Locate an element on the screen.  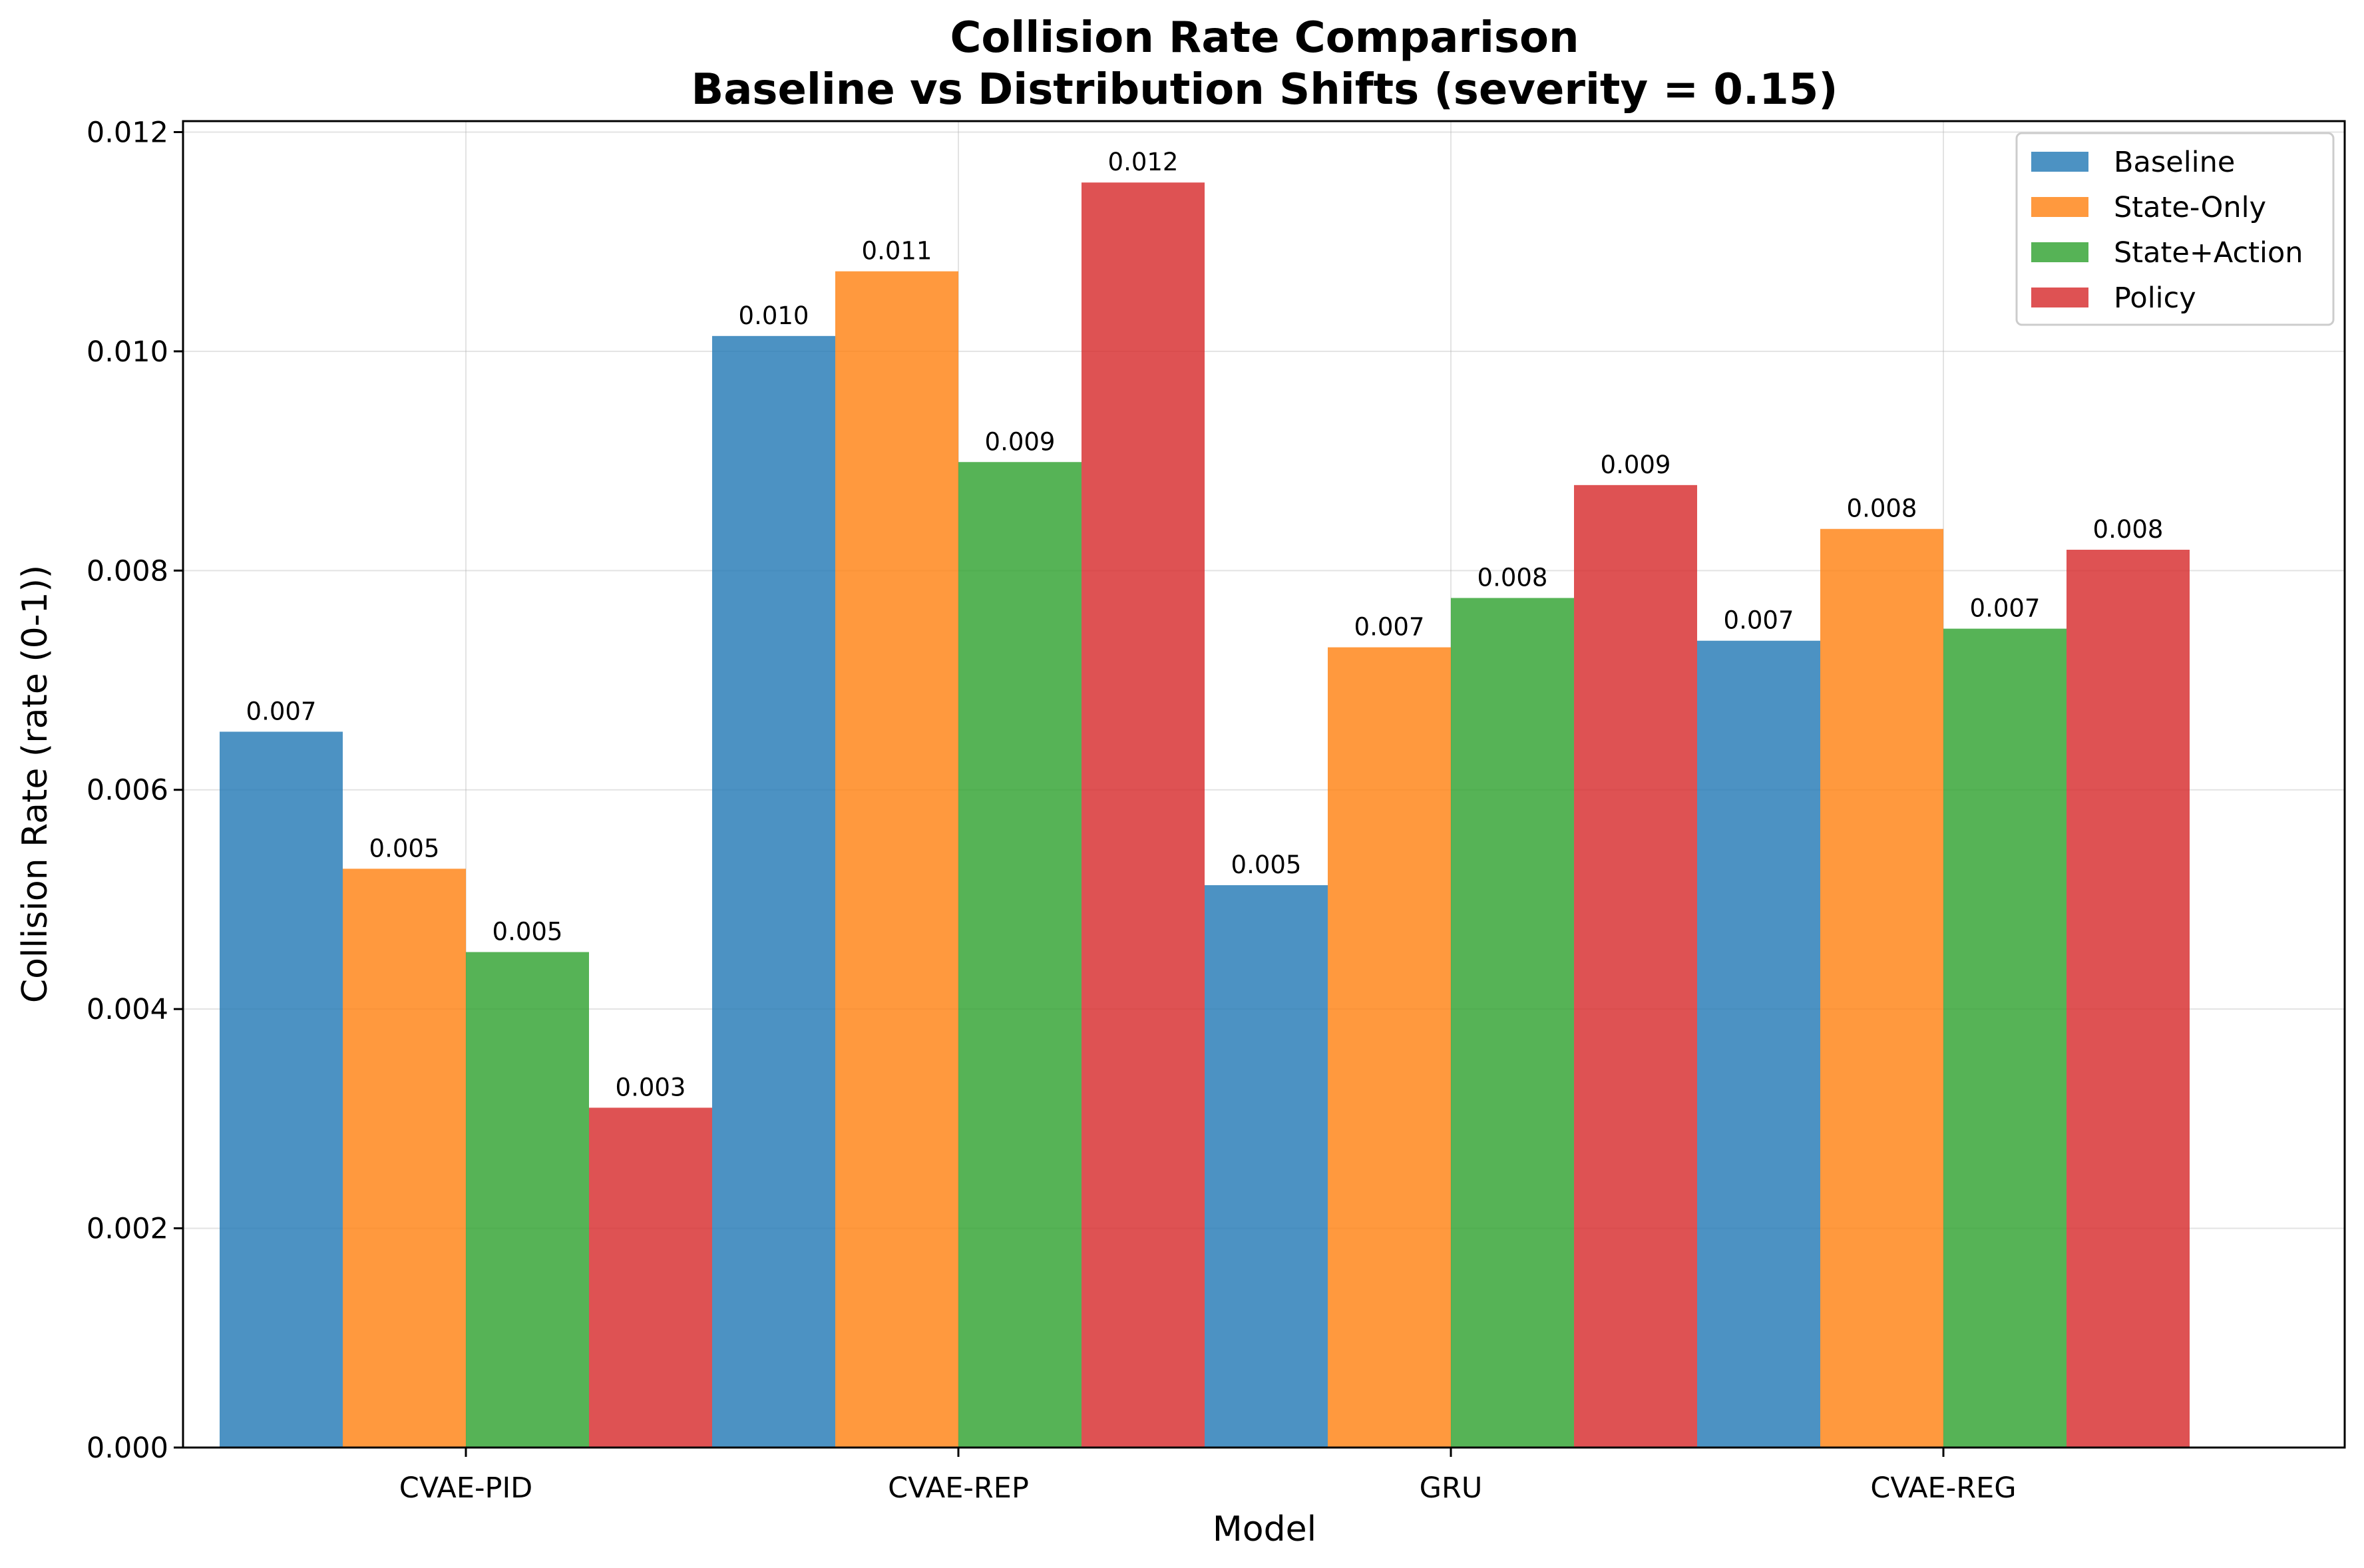
y-tick-label: 0.002 is located at coordinates (128, 1229).